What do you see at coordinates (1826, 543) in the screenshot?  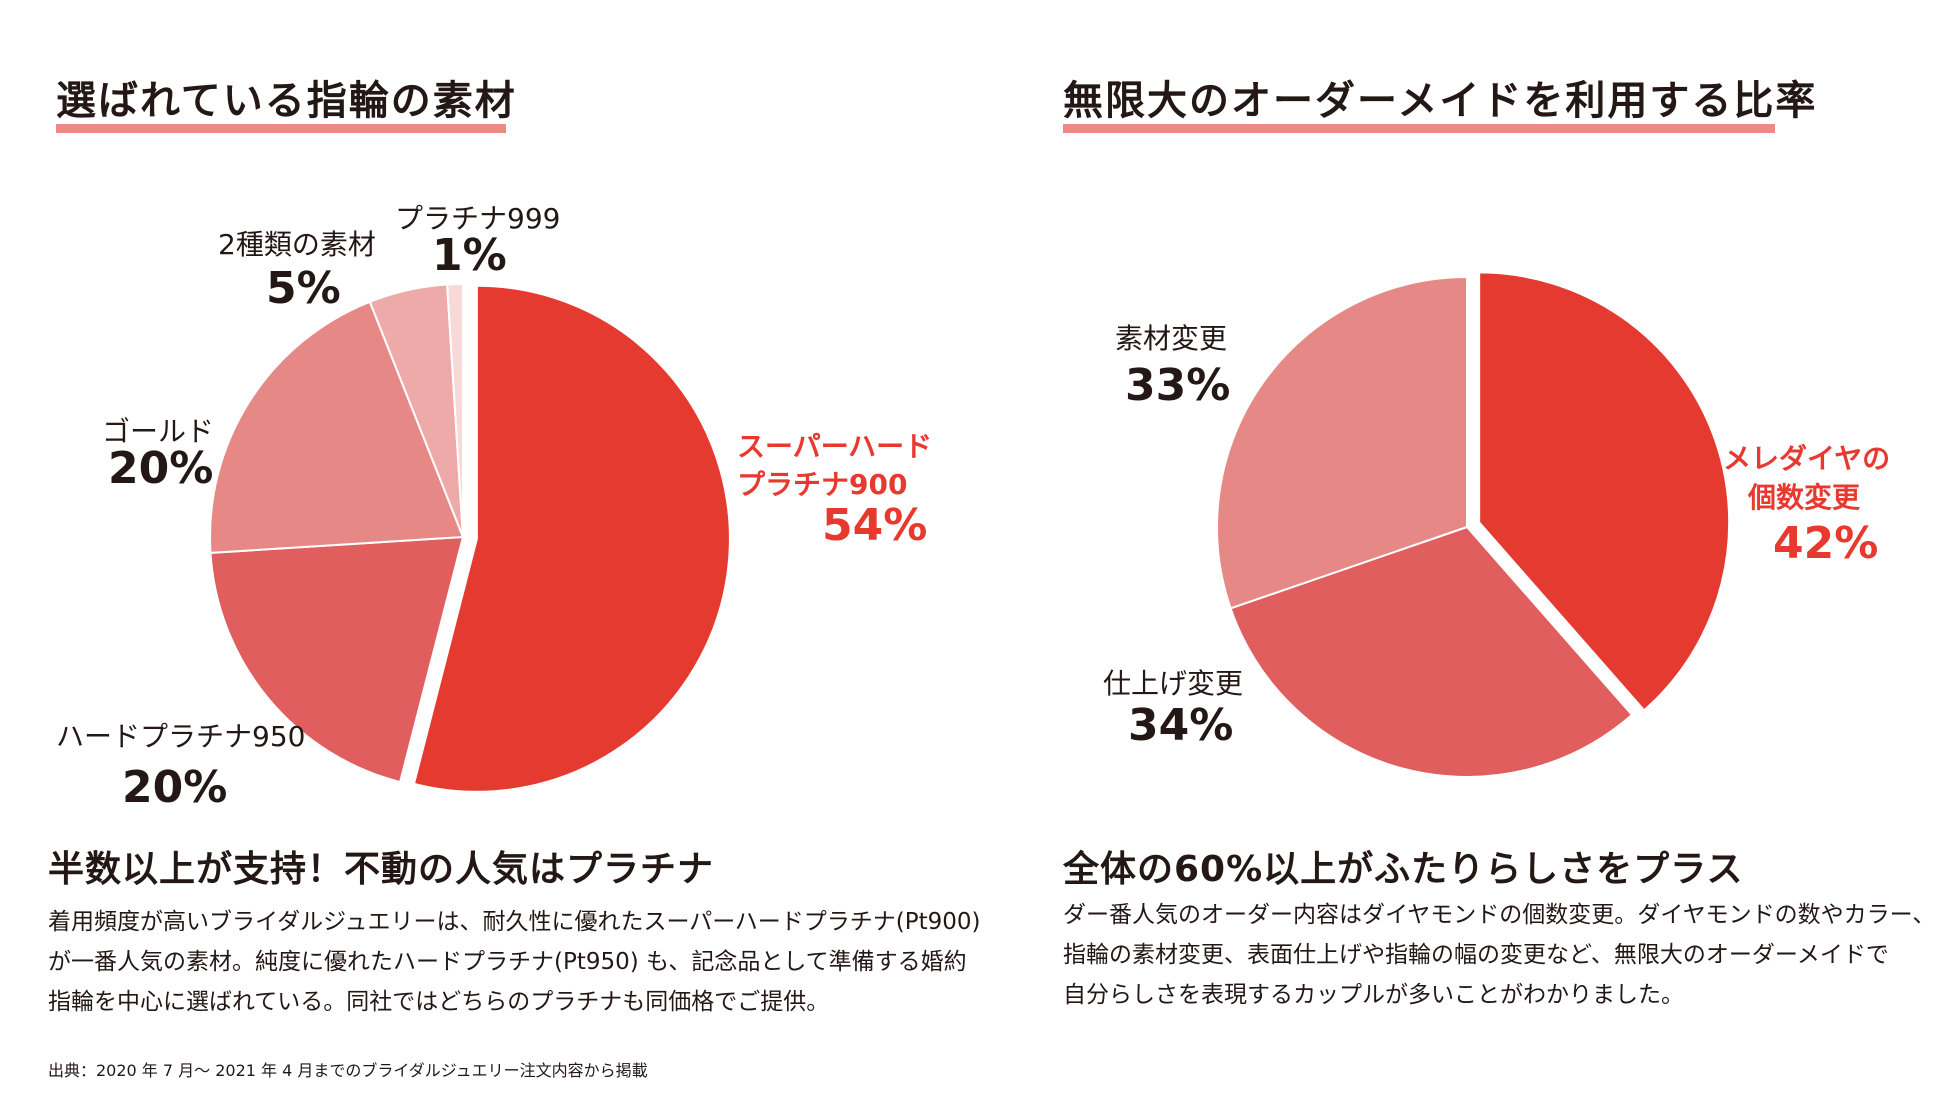 I see `label-melee-pct: 42%` at bounding box center [1826, 543].